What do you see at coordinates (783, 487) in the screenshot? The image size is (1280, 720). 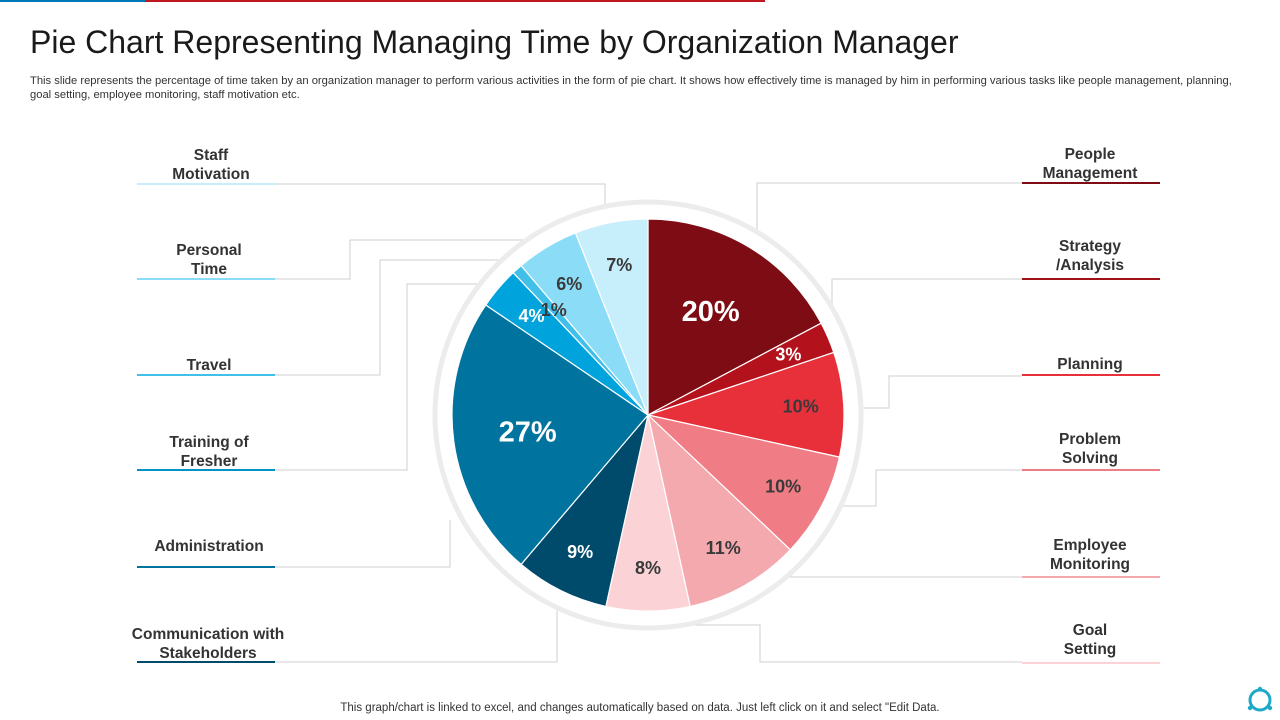 I see `slice-label-problem-solving: 10%` at bounding box center [783, 487].